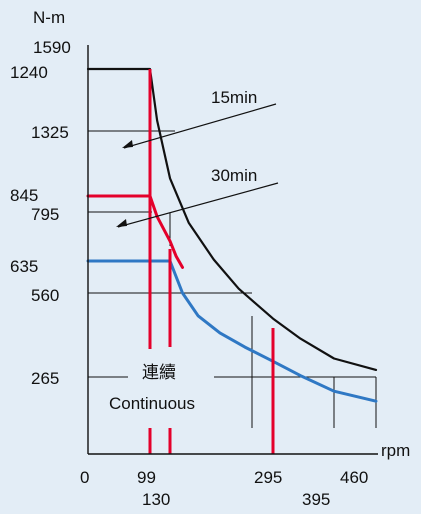 The width and height of the screenshot is (421, 514). Describe the element at coordinates (50, 132) in the screenshot. I see `y-tick-1325: 1325` at that location.